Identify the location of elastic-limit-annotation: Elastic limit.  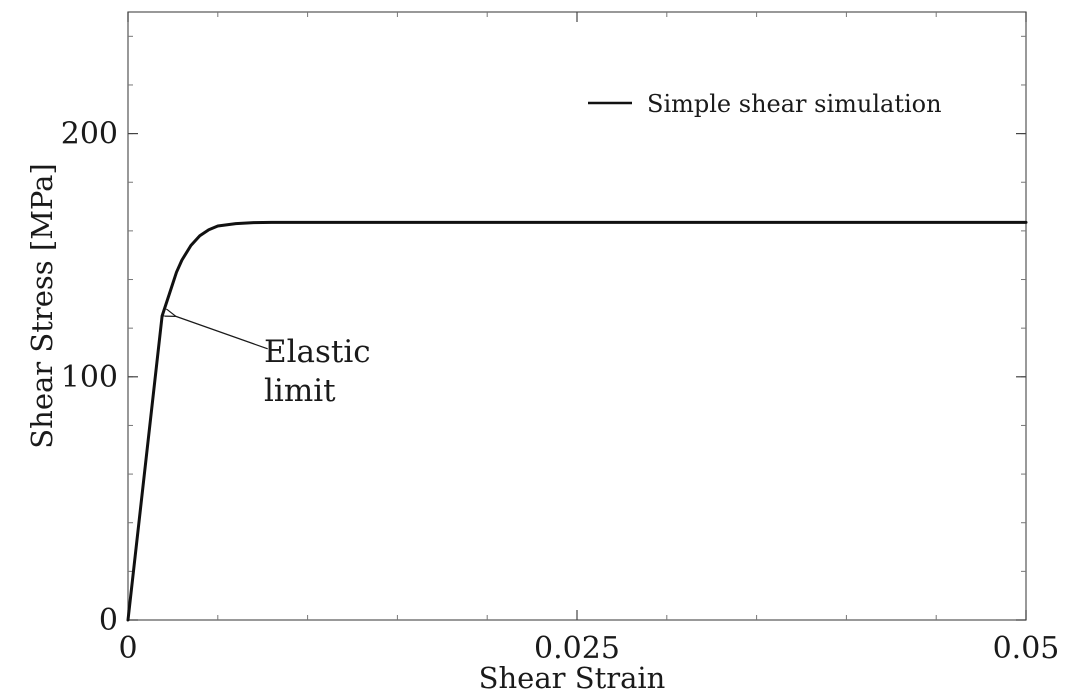
(273, 362).